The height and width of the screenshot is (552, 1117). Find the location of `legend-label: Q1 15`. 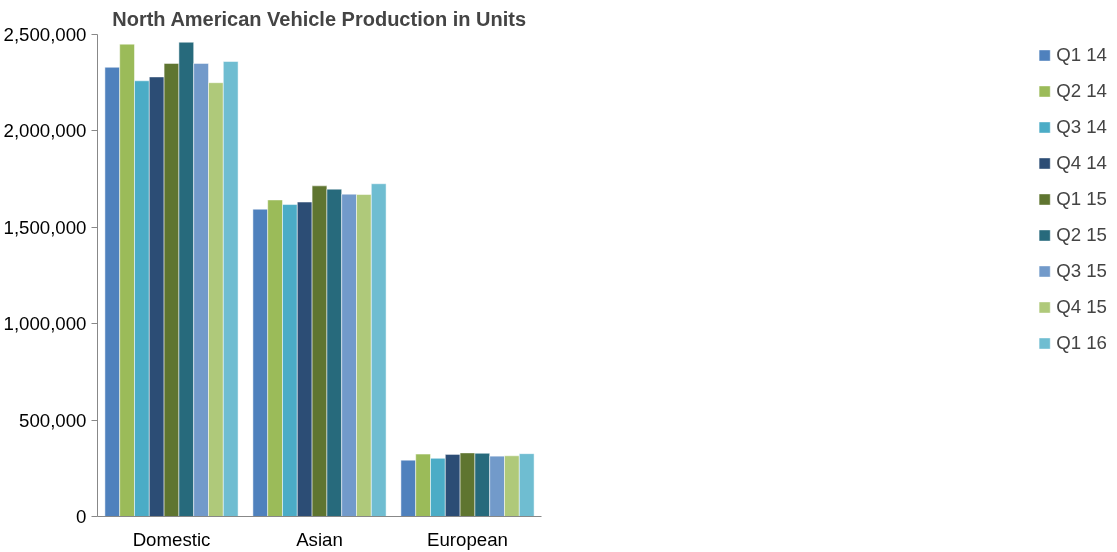

legend-label: Q1 15 is located at coordinates (1081, 199).